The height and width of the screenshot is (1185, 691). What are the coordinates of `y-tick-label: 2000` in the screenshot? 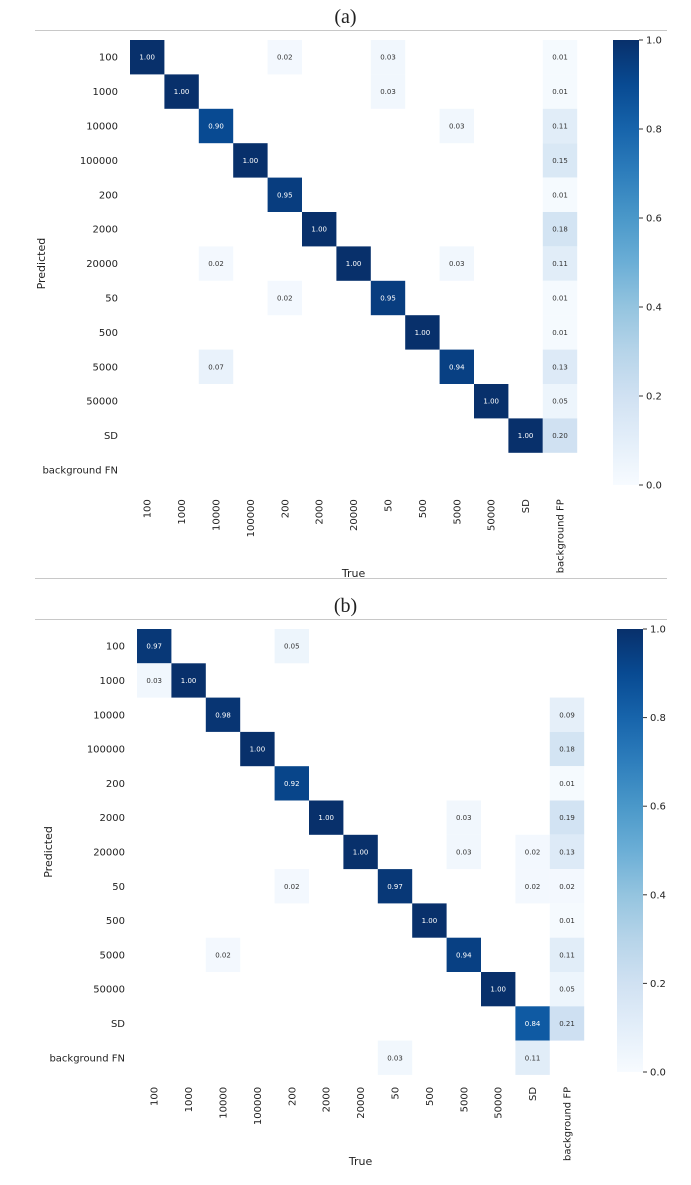 It's located at (105, 230).